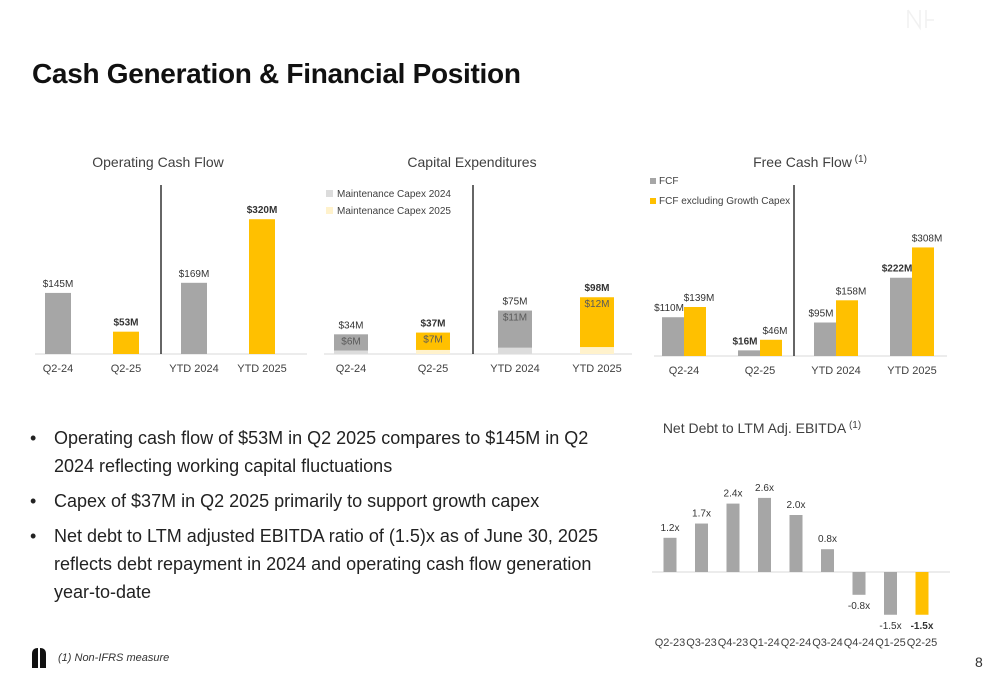  I want to click on company-logo-icon, so click(39, 657).